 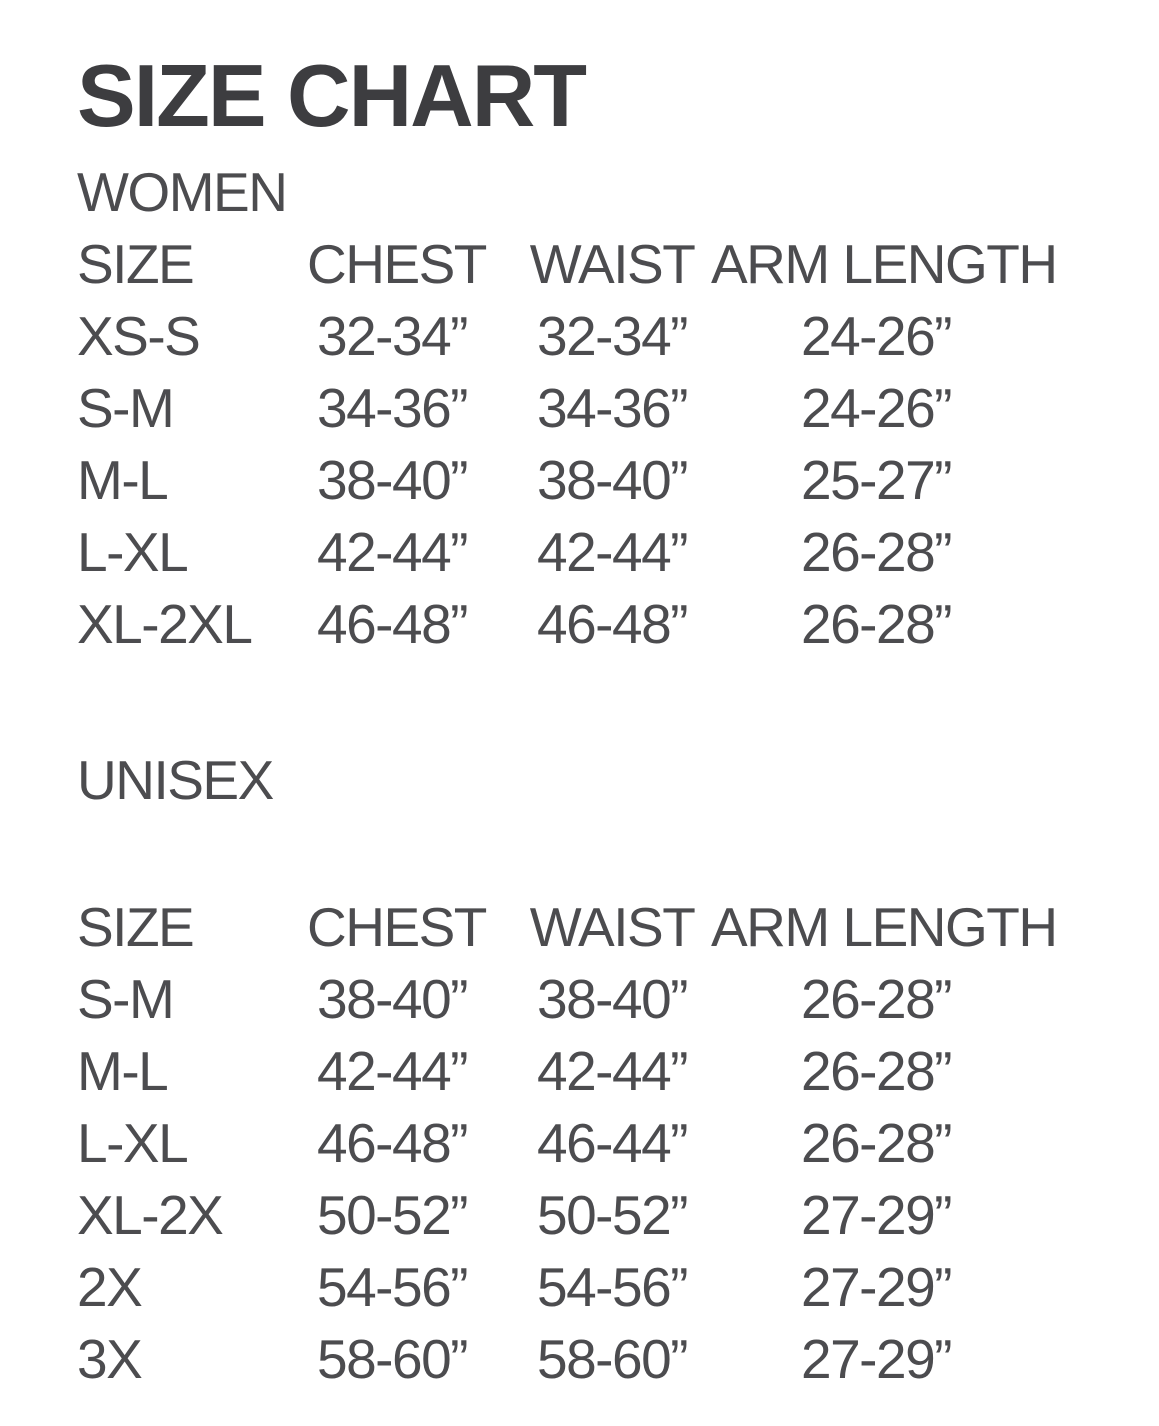 I want to click on table-row: L-XL 46-48” 46-44” 26-28”, so click(x=618, y=1143).